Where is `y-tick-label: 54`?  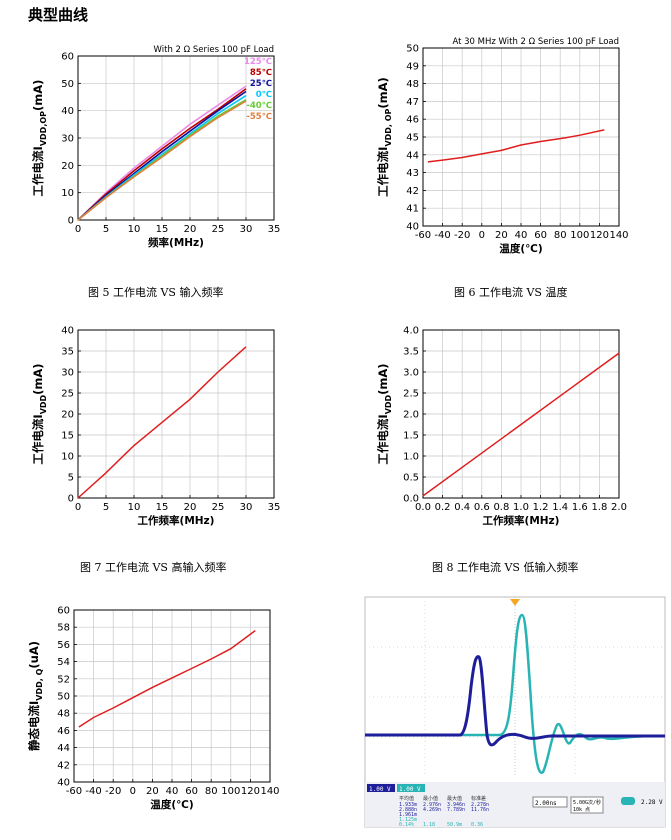 y-tick-label: 54 is located at coordinates (63, 662).